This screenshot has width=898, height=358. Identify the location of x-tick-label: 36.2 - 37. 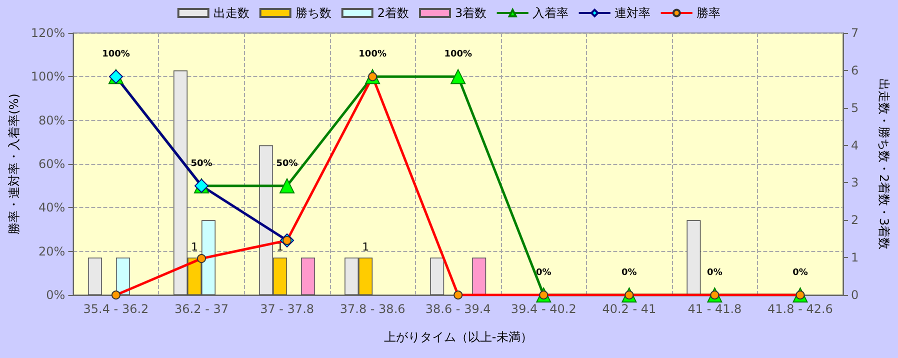
(201, 309).